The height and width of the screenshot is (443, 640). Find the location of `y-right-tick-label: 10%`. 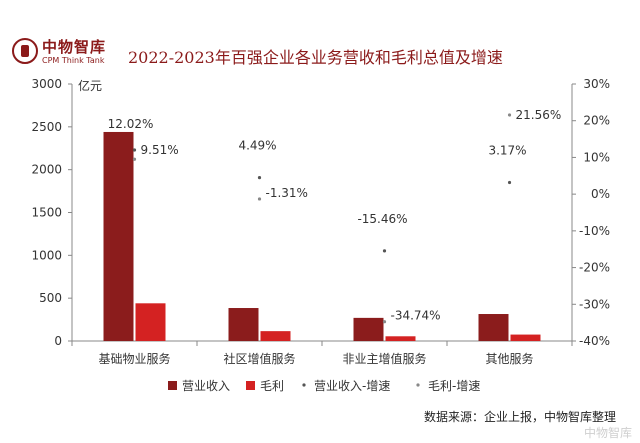

y-right-tick-label: 10% is located at coordinates (596, 157).